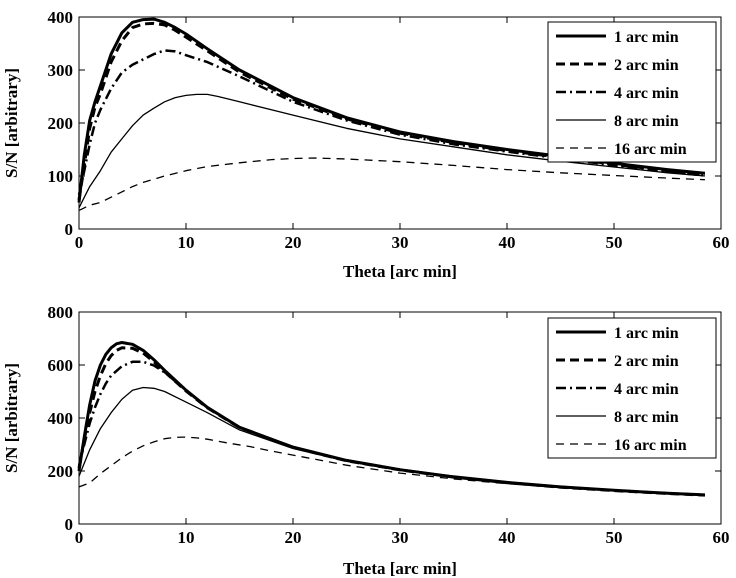 The image size is (736, 578). Describe the element at coordinates (61, 365) in the screenshot. I see `y-tick-label: 600` at that location.